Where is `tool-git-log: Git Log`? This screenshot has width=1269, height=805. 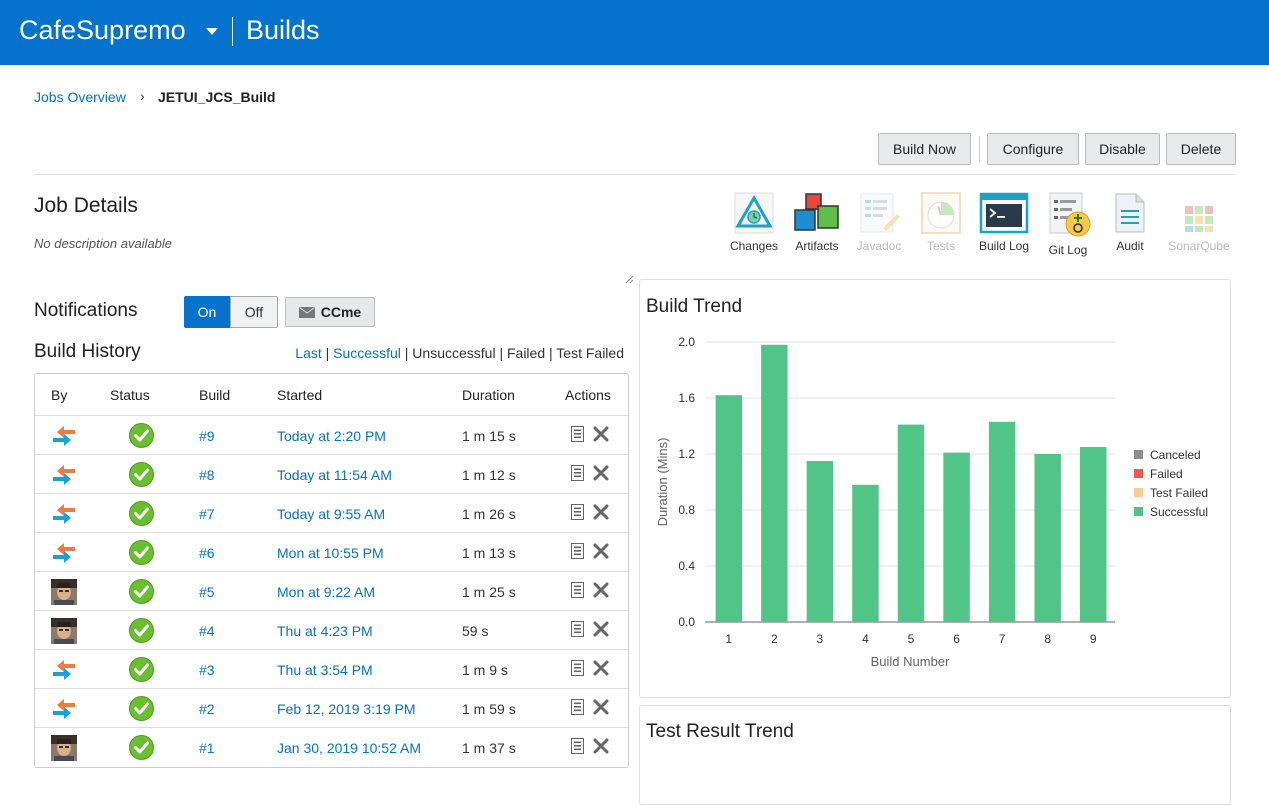
tool-git-log: Git Log is located at coordinates (1068, 224).